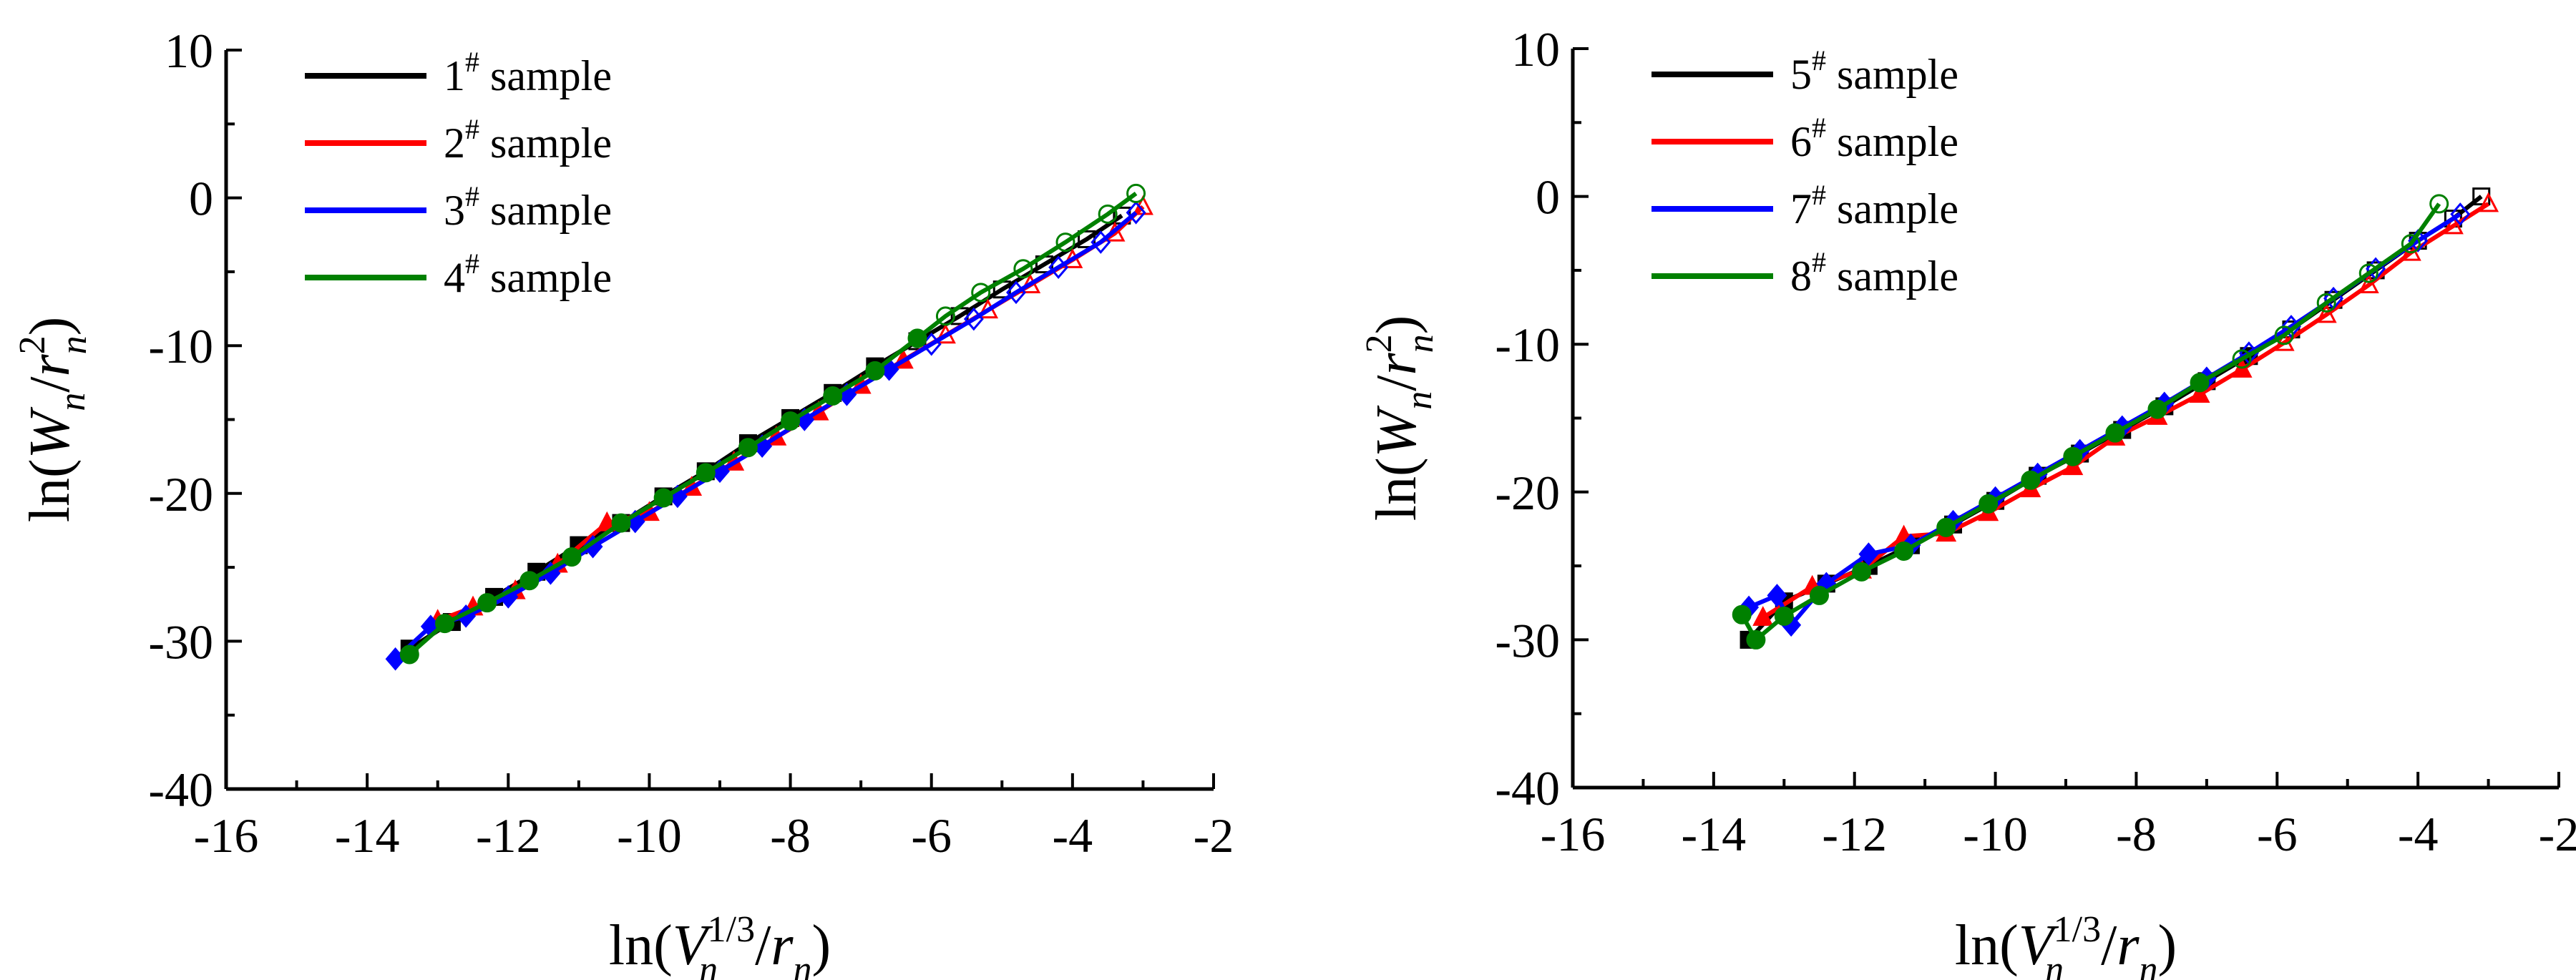 The height and width of the screenshot is (980, 2576). I want to click on legend-entry-label: 4# sample, so click(528, 274).